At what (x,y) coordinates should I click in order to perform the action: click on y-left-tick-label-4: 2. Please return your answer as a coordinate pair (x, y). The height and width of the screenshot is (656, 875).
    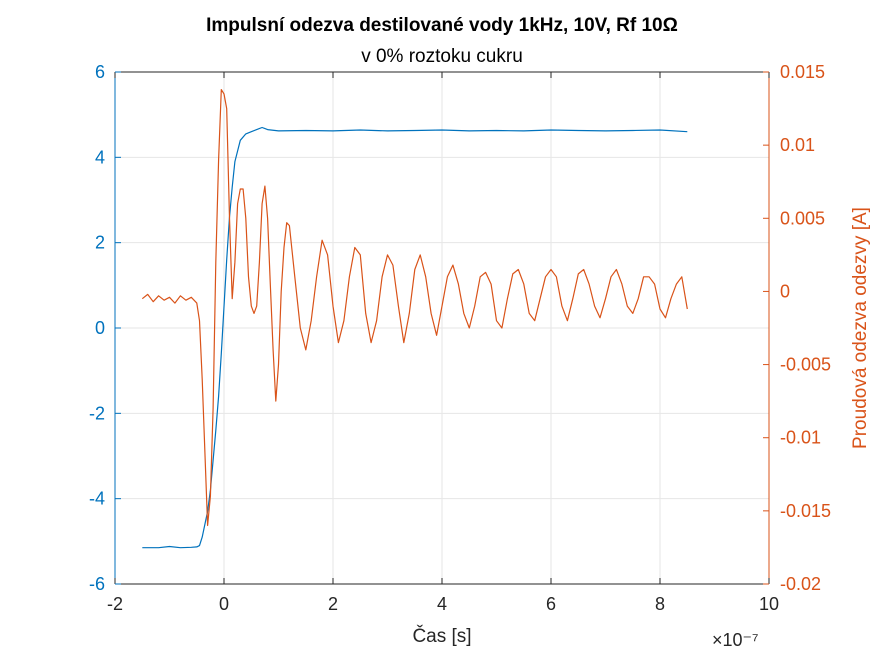
    Looking at the image, I should click on (100, 243).